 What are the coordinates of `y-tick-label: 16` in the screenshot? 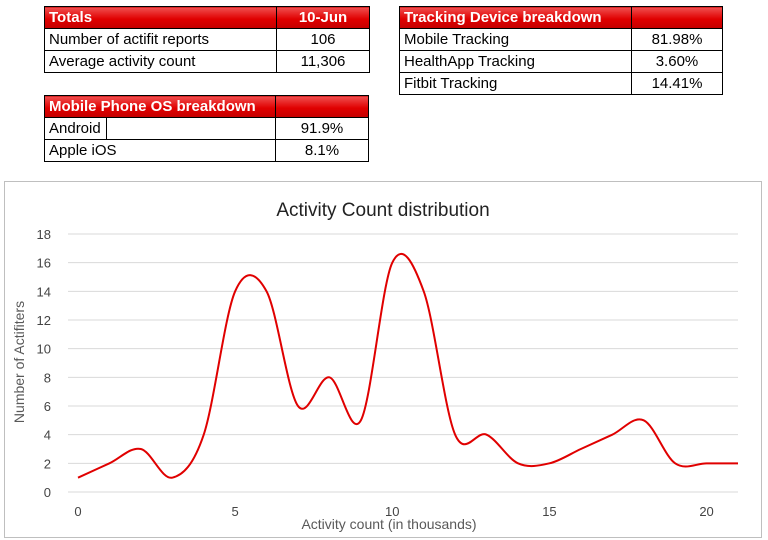 It's located at (44, 263).